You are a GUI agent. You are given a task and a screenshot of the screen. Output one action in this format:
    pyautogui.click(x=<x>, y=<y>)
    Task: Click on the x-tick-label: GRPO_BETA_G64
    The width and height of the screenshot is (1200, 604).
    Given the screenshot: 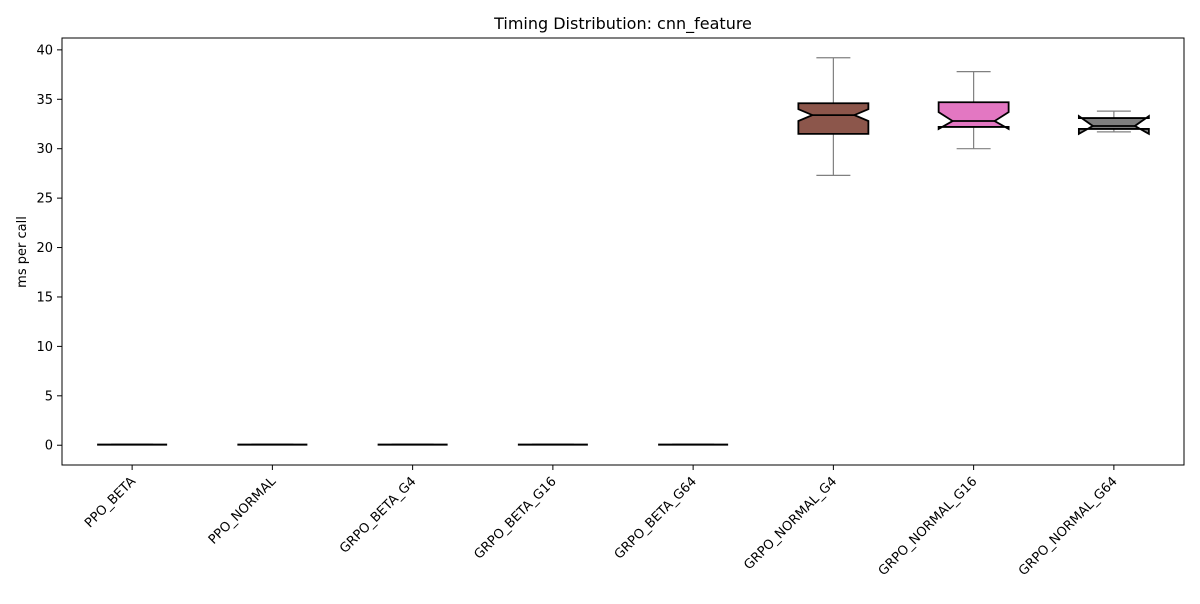 What is the action you would take?
    pyautogui.click(x=656, y=518)
    